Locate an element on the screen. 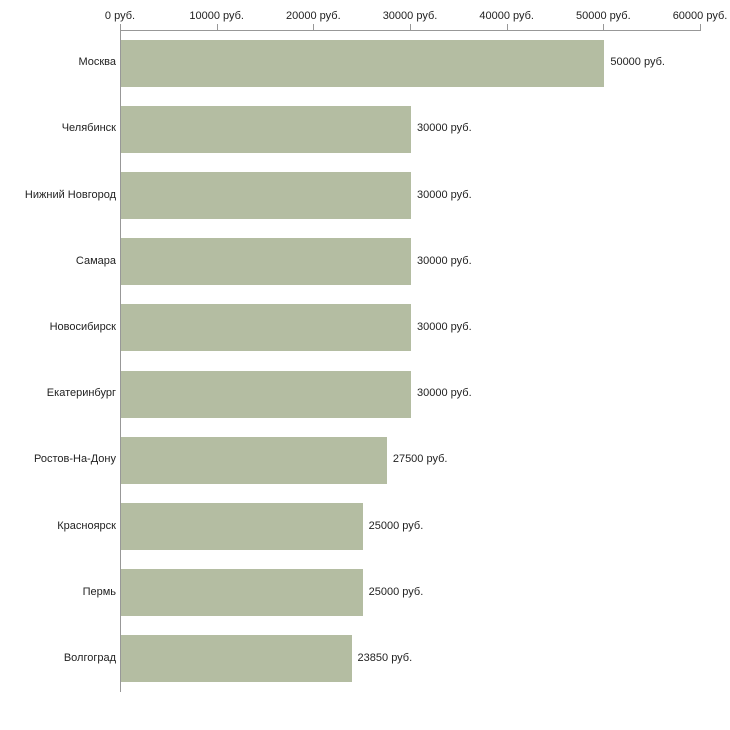 The image size is (730, 730). value-label: 23850 руб. is located at coordinates (385, 657).